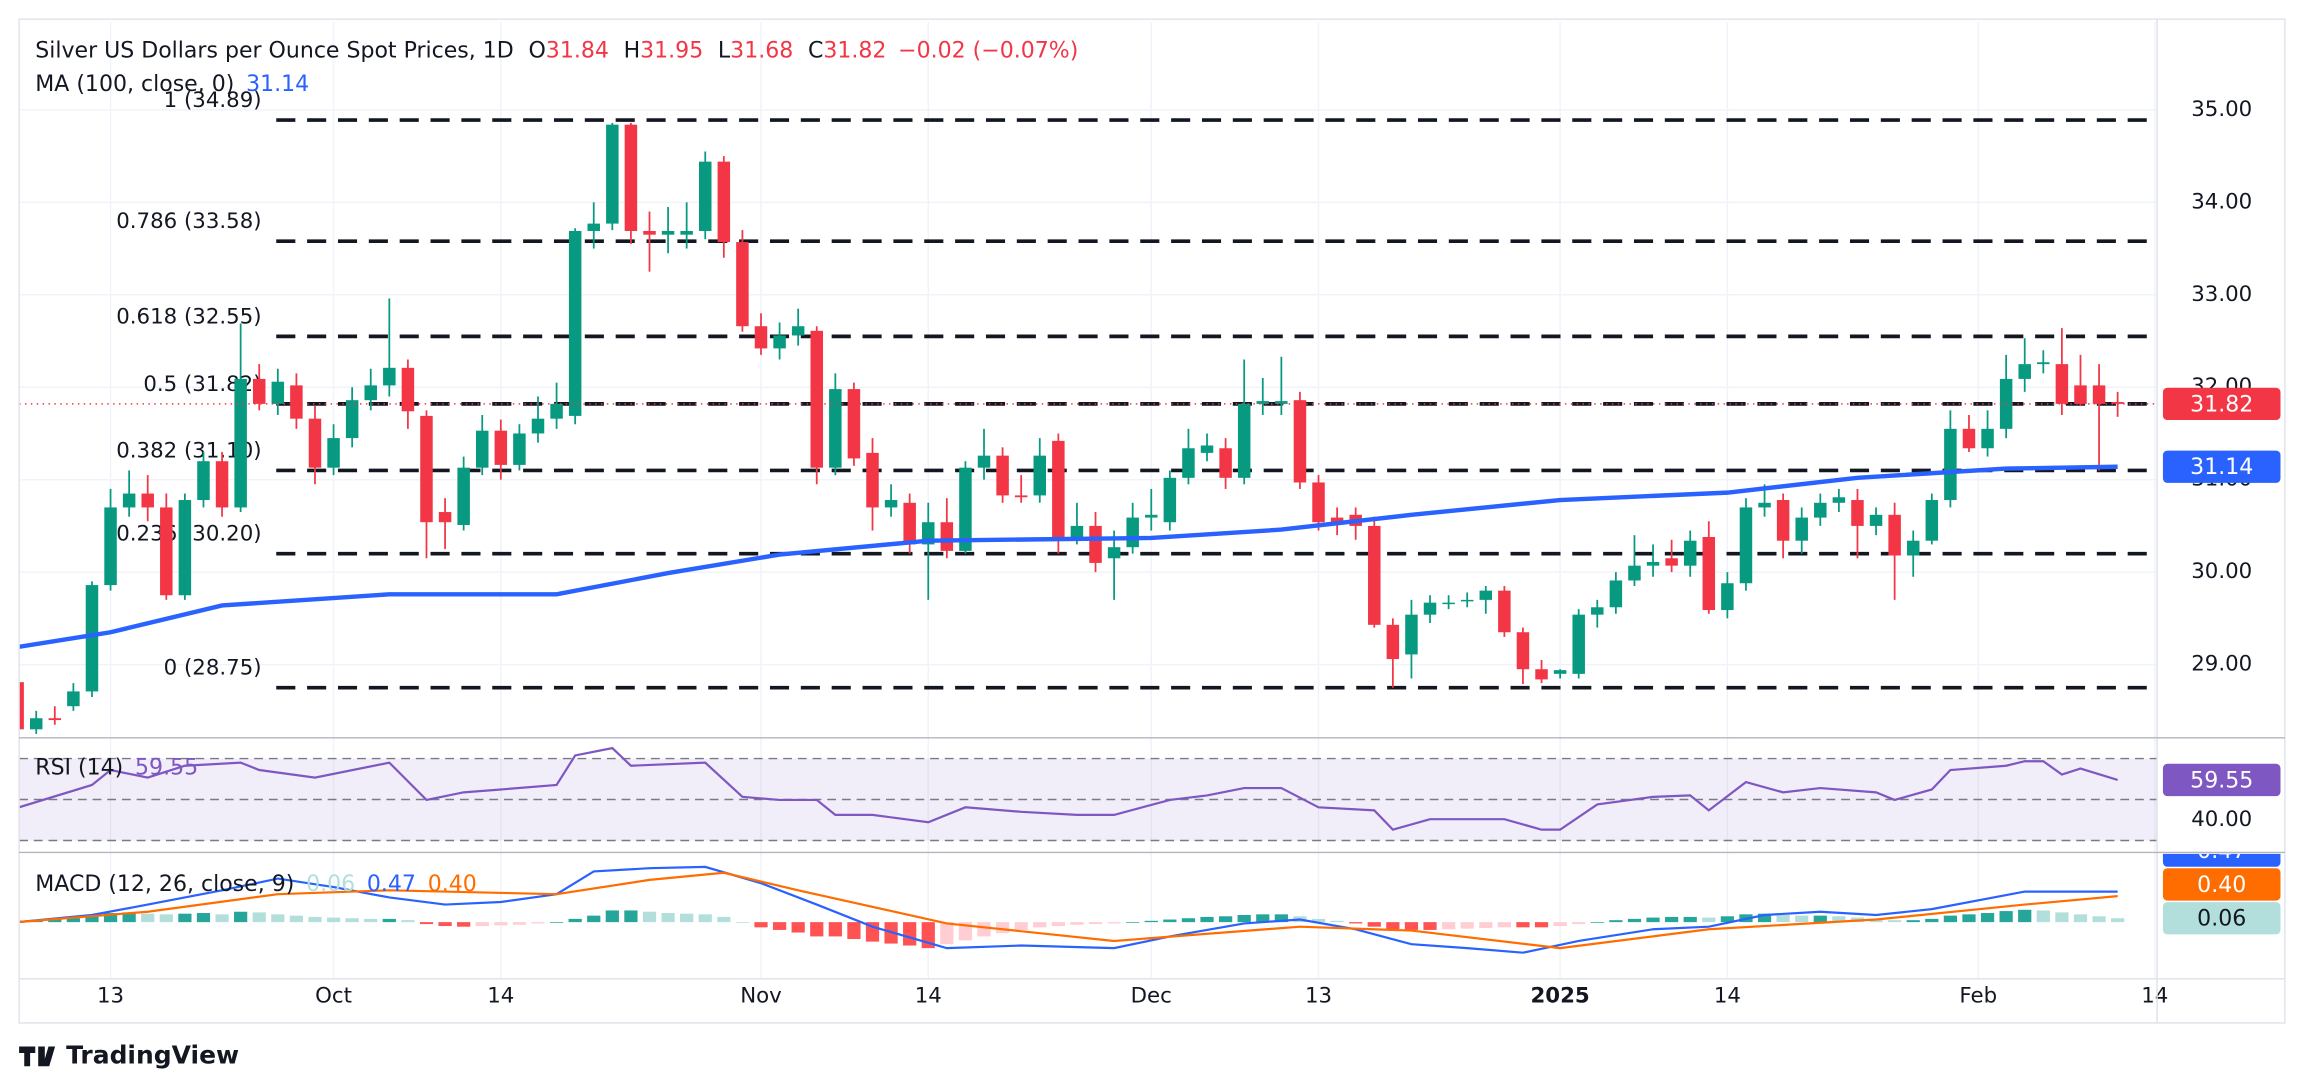  Describe the element at coordinates (152, 1055) in the screenshot. I see `brand: TradingView` at that location.